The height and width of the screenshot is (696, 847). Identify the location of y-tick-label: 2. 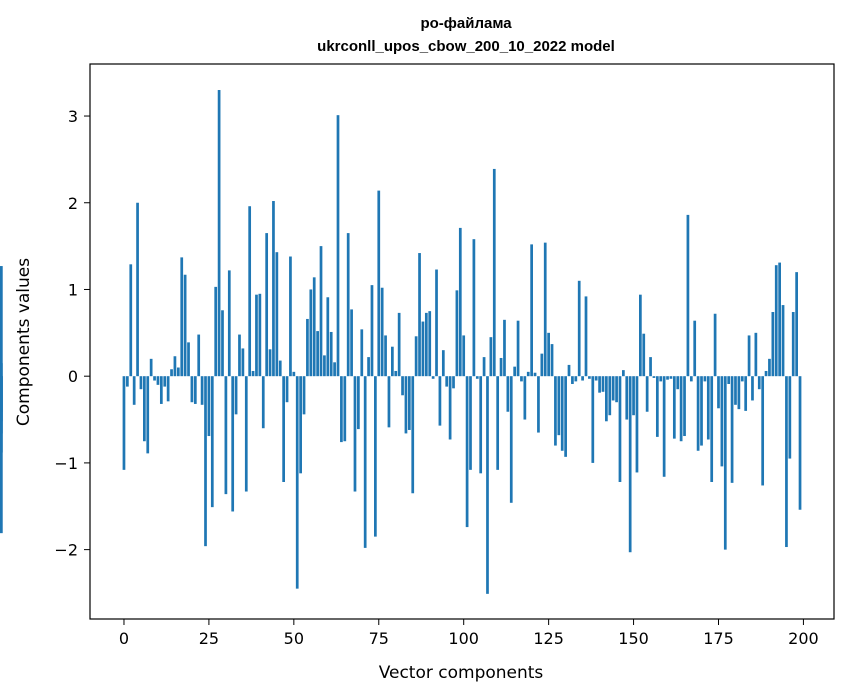
(73, 203).